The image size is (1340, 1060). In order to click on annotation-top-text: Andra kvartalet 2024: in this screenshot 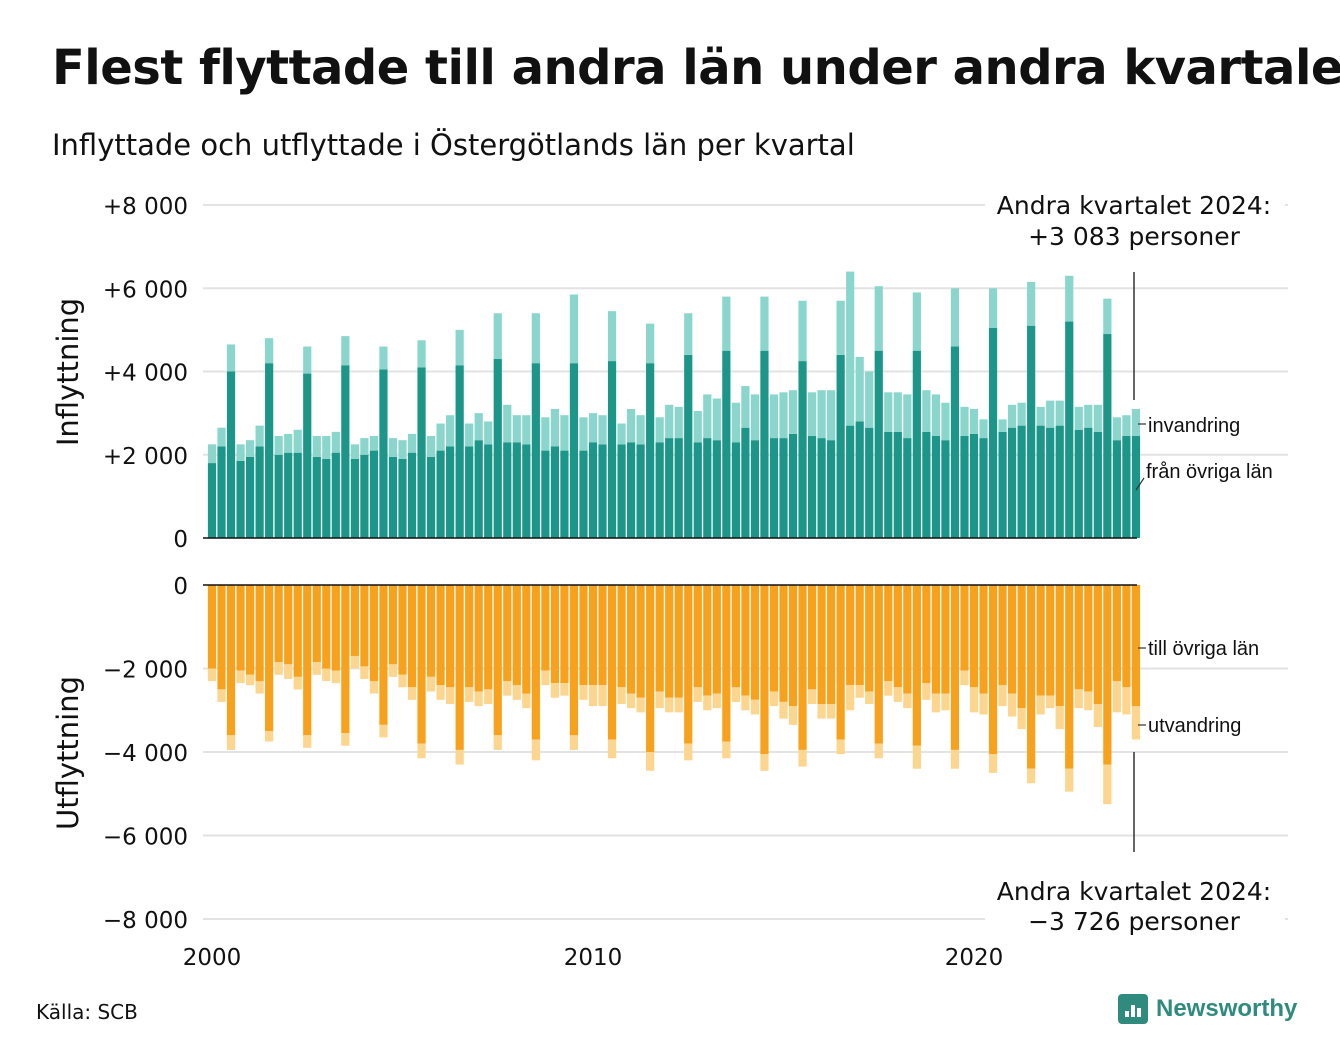, I will do `click(1134, 205)`.